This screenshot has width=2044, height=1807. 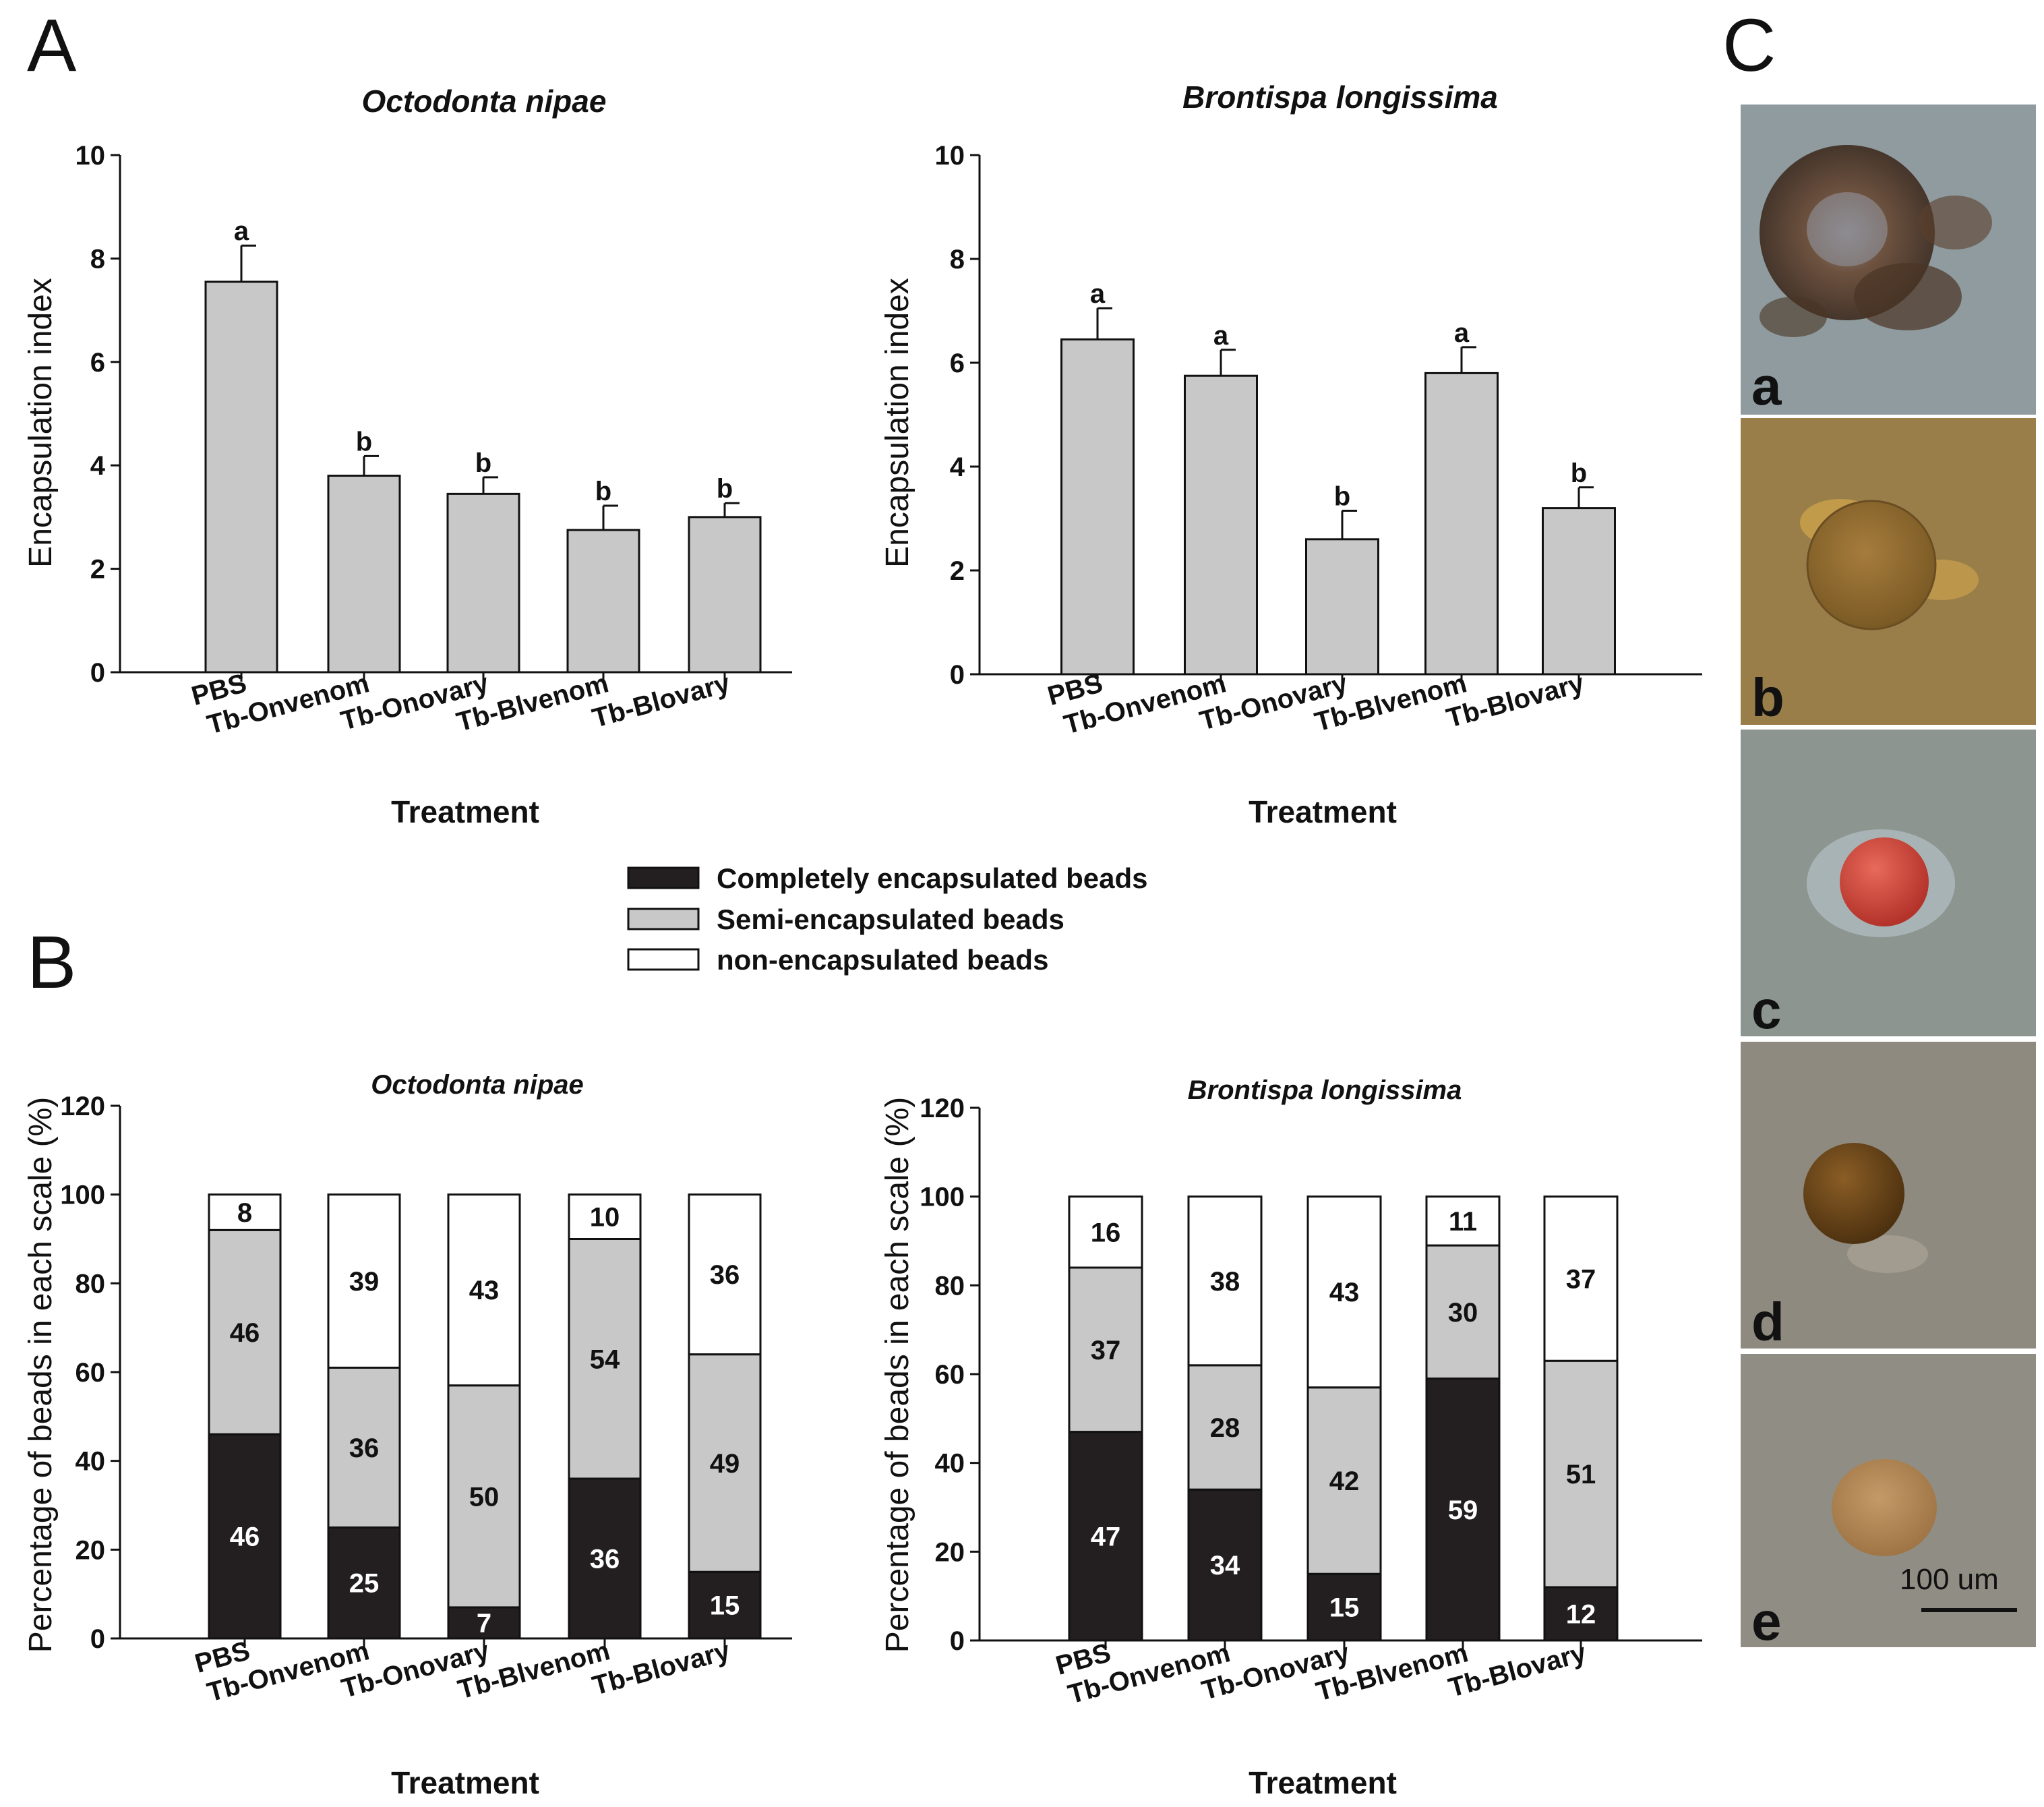 I want to click on segment-label: 25, so click(x=364, y=1584).